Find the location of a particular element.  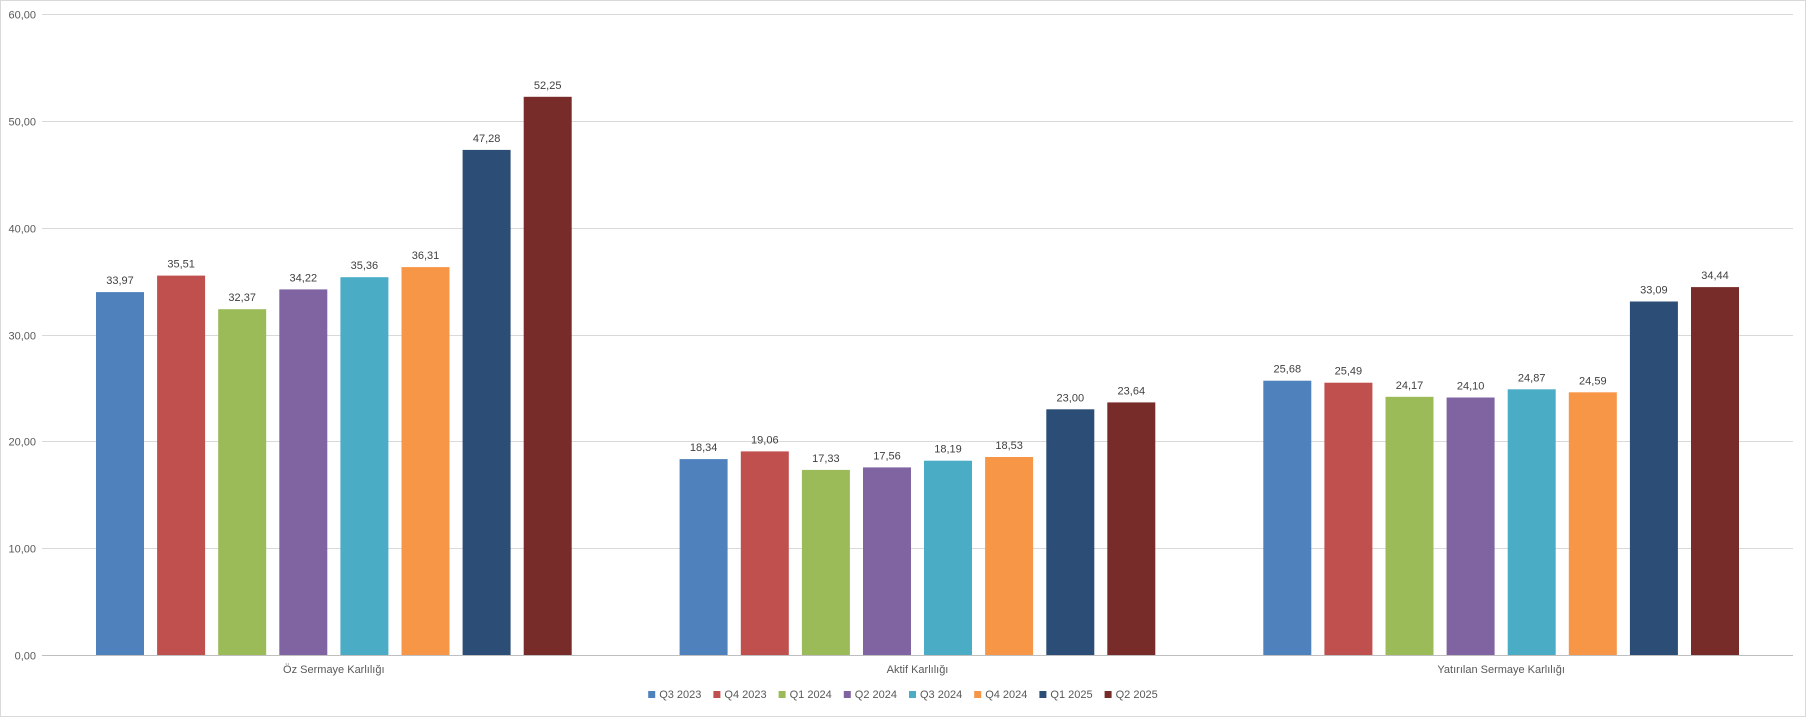

y-tick-label: 10,00 is located at coordinates (22, 550).